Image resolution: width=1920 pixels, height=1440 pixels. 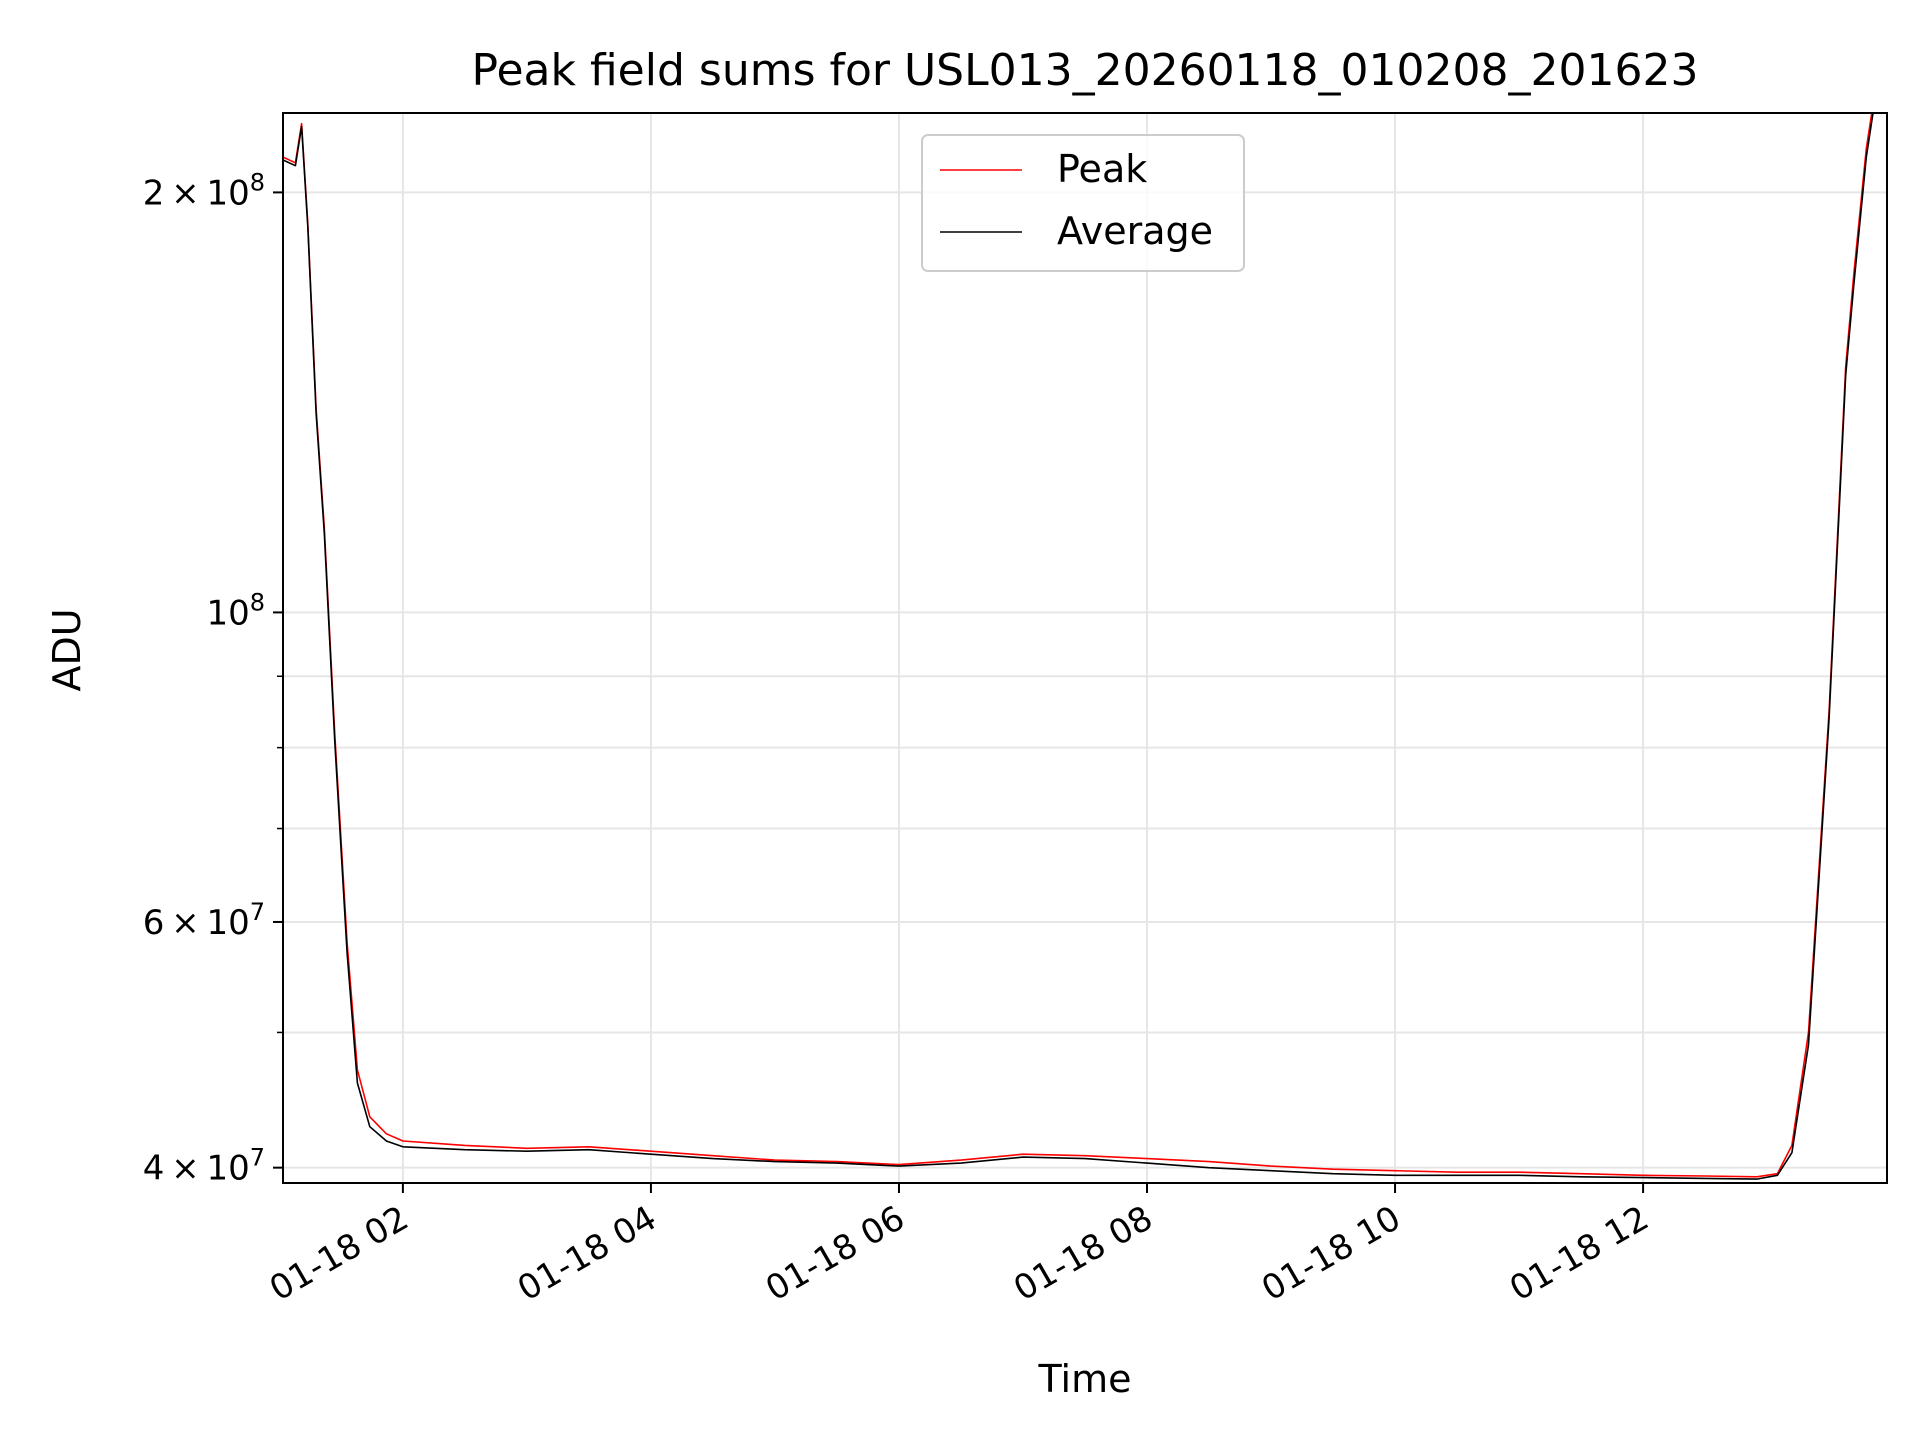 I want to click on y-tick-label: 2 × 108, so click(x=204, y=190).